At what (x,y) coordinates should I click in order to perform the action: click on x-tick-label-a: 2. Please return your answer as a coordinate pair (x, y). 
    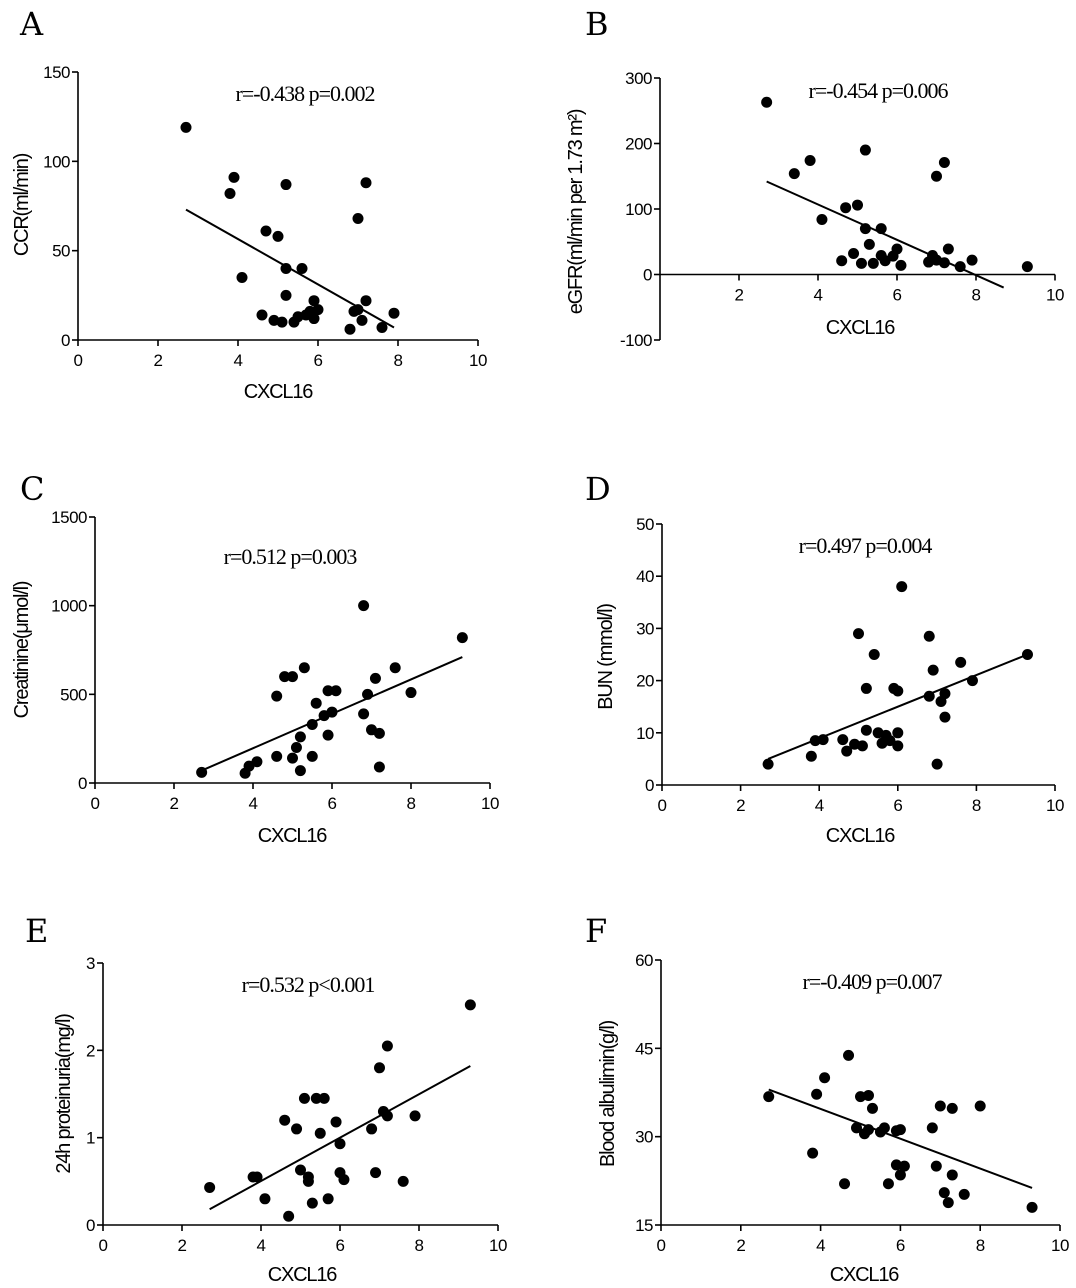
    Looking at the image, I should click on (158, 360).